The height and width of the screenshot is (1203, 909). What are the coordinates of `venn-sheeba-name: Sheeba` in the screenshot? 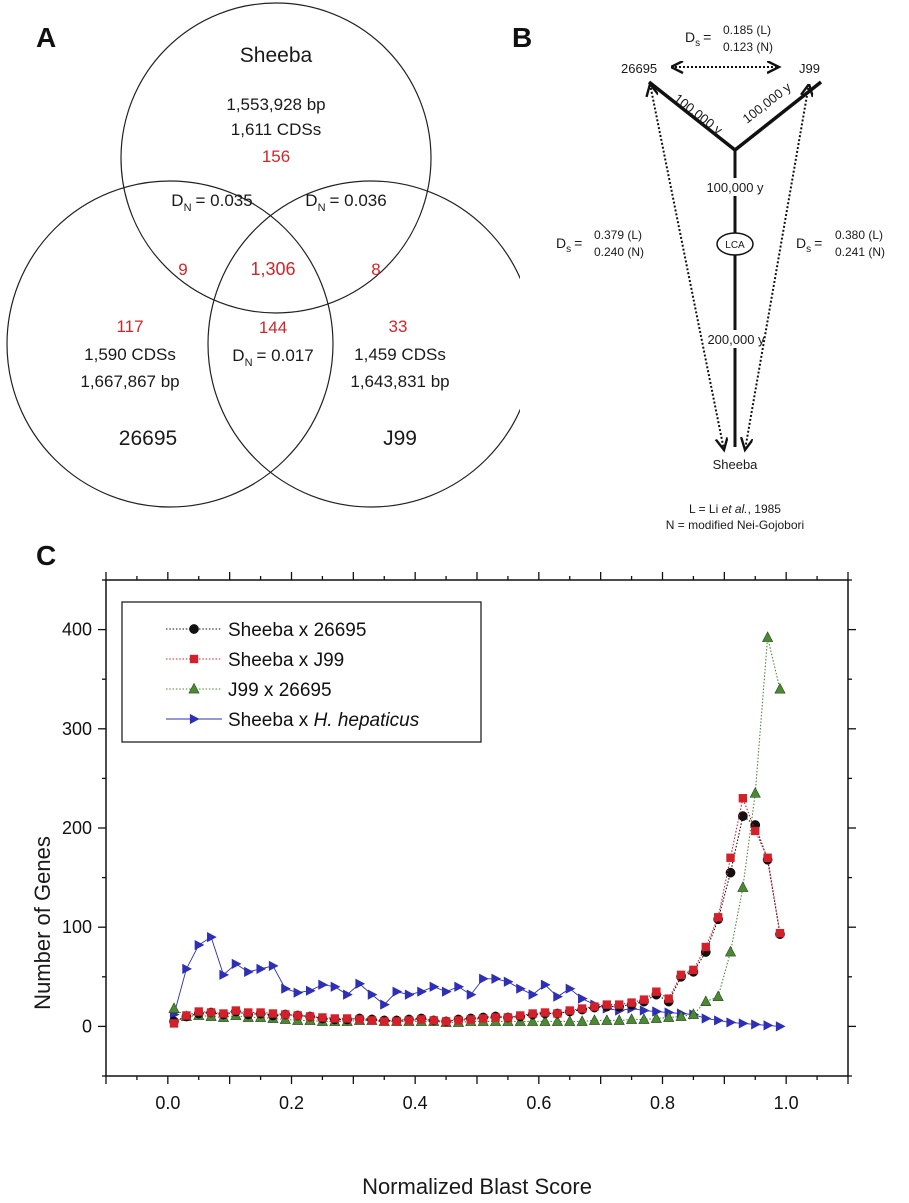 It's located at (276, 55).